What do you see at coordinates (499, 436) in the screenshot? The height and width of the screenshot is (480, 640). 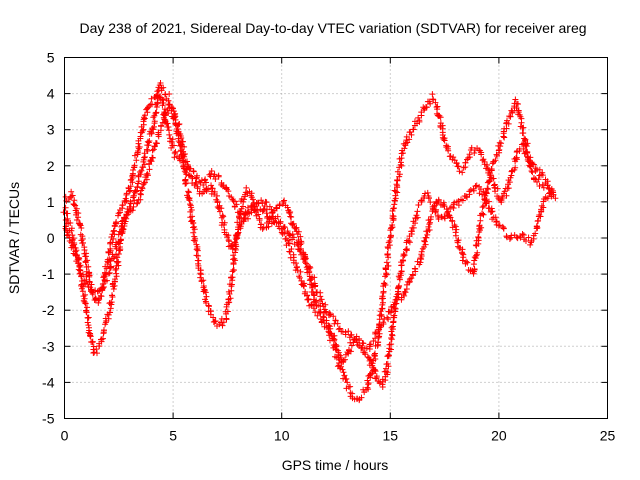 I see `x-tick-label: 20` at bounding box center [499, 436].